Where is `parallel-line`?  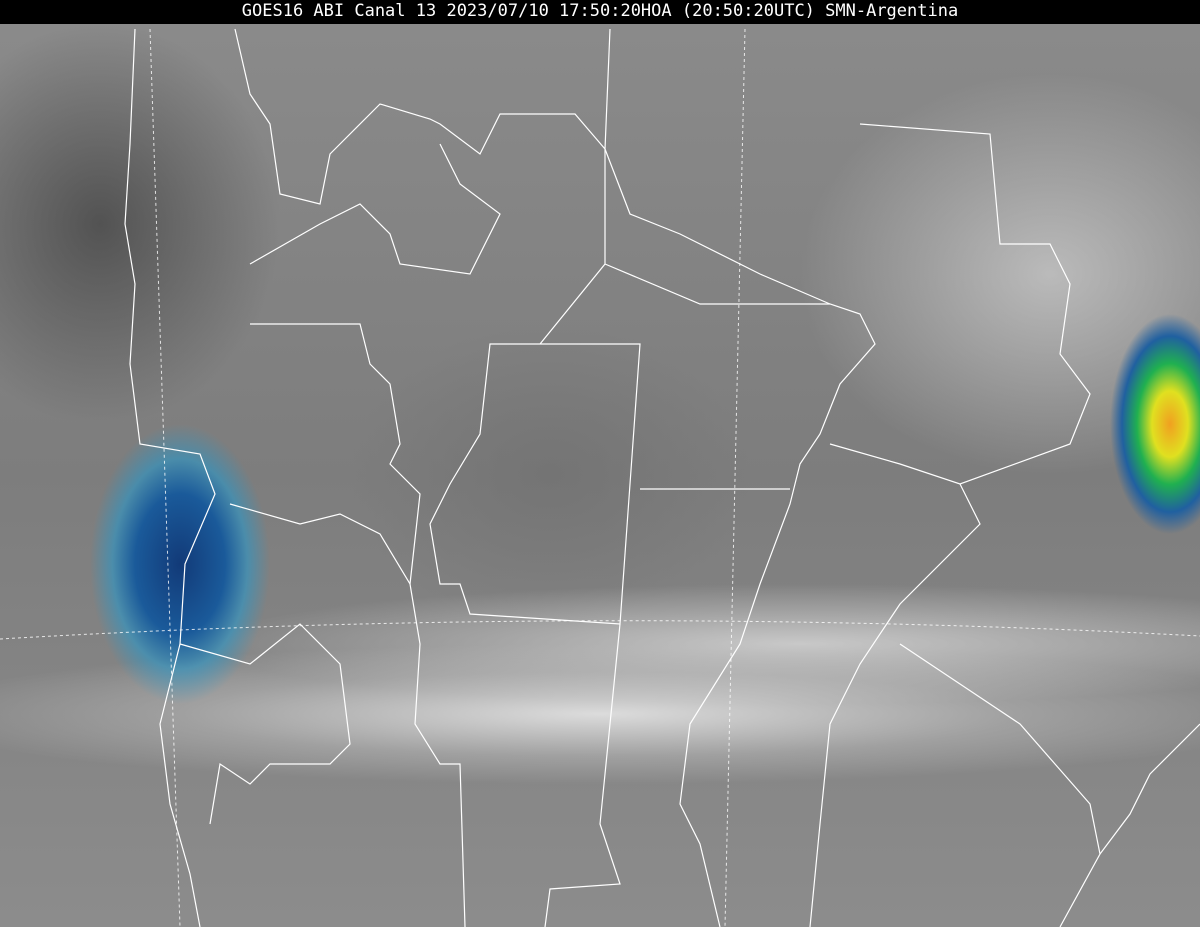 parallel-line is located at coordinates (600, 630).